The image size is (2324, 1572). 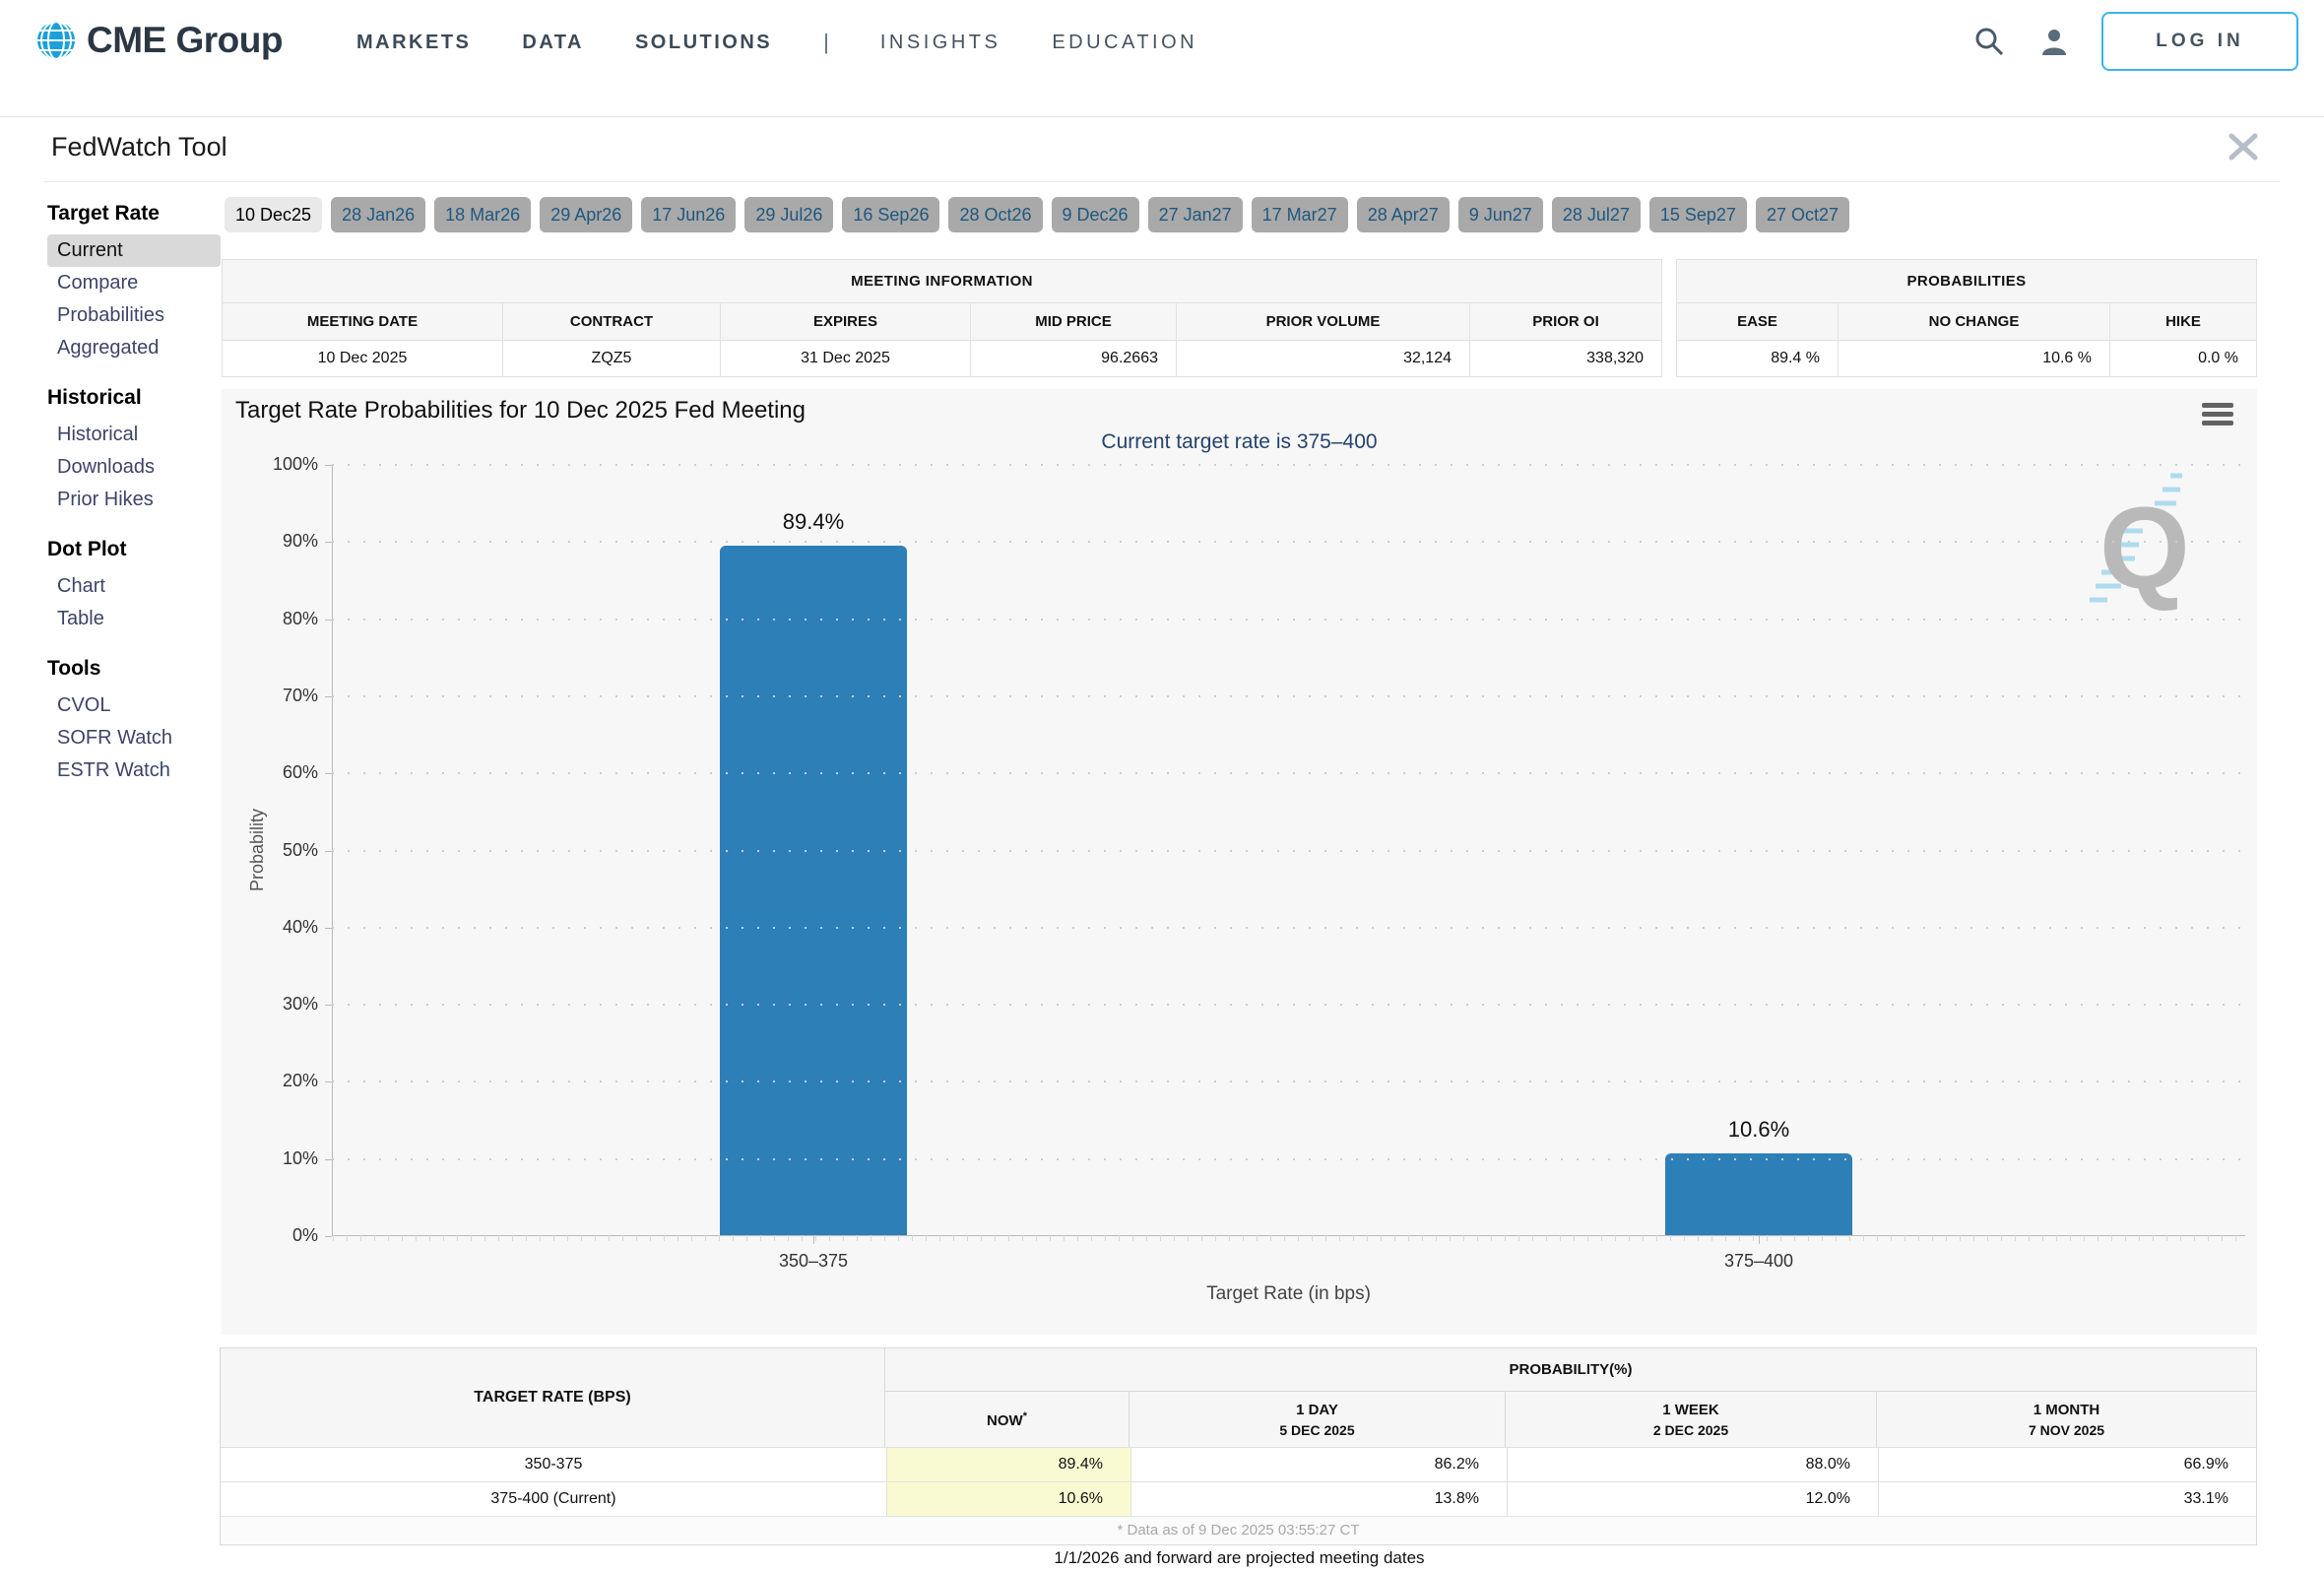 I want to click on column-header-1-month: 1 MONTH 7 NOV 2025, so click(x=2067, y=1419).